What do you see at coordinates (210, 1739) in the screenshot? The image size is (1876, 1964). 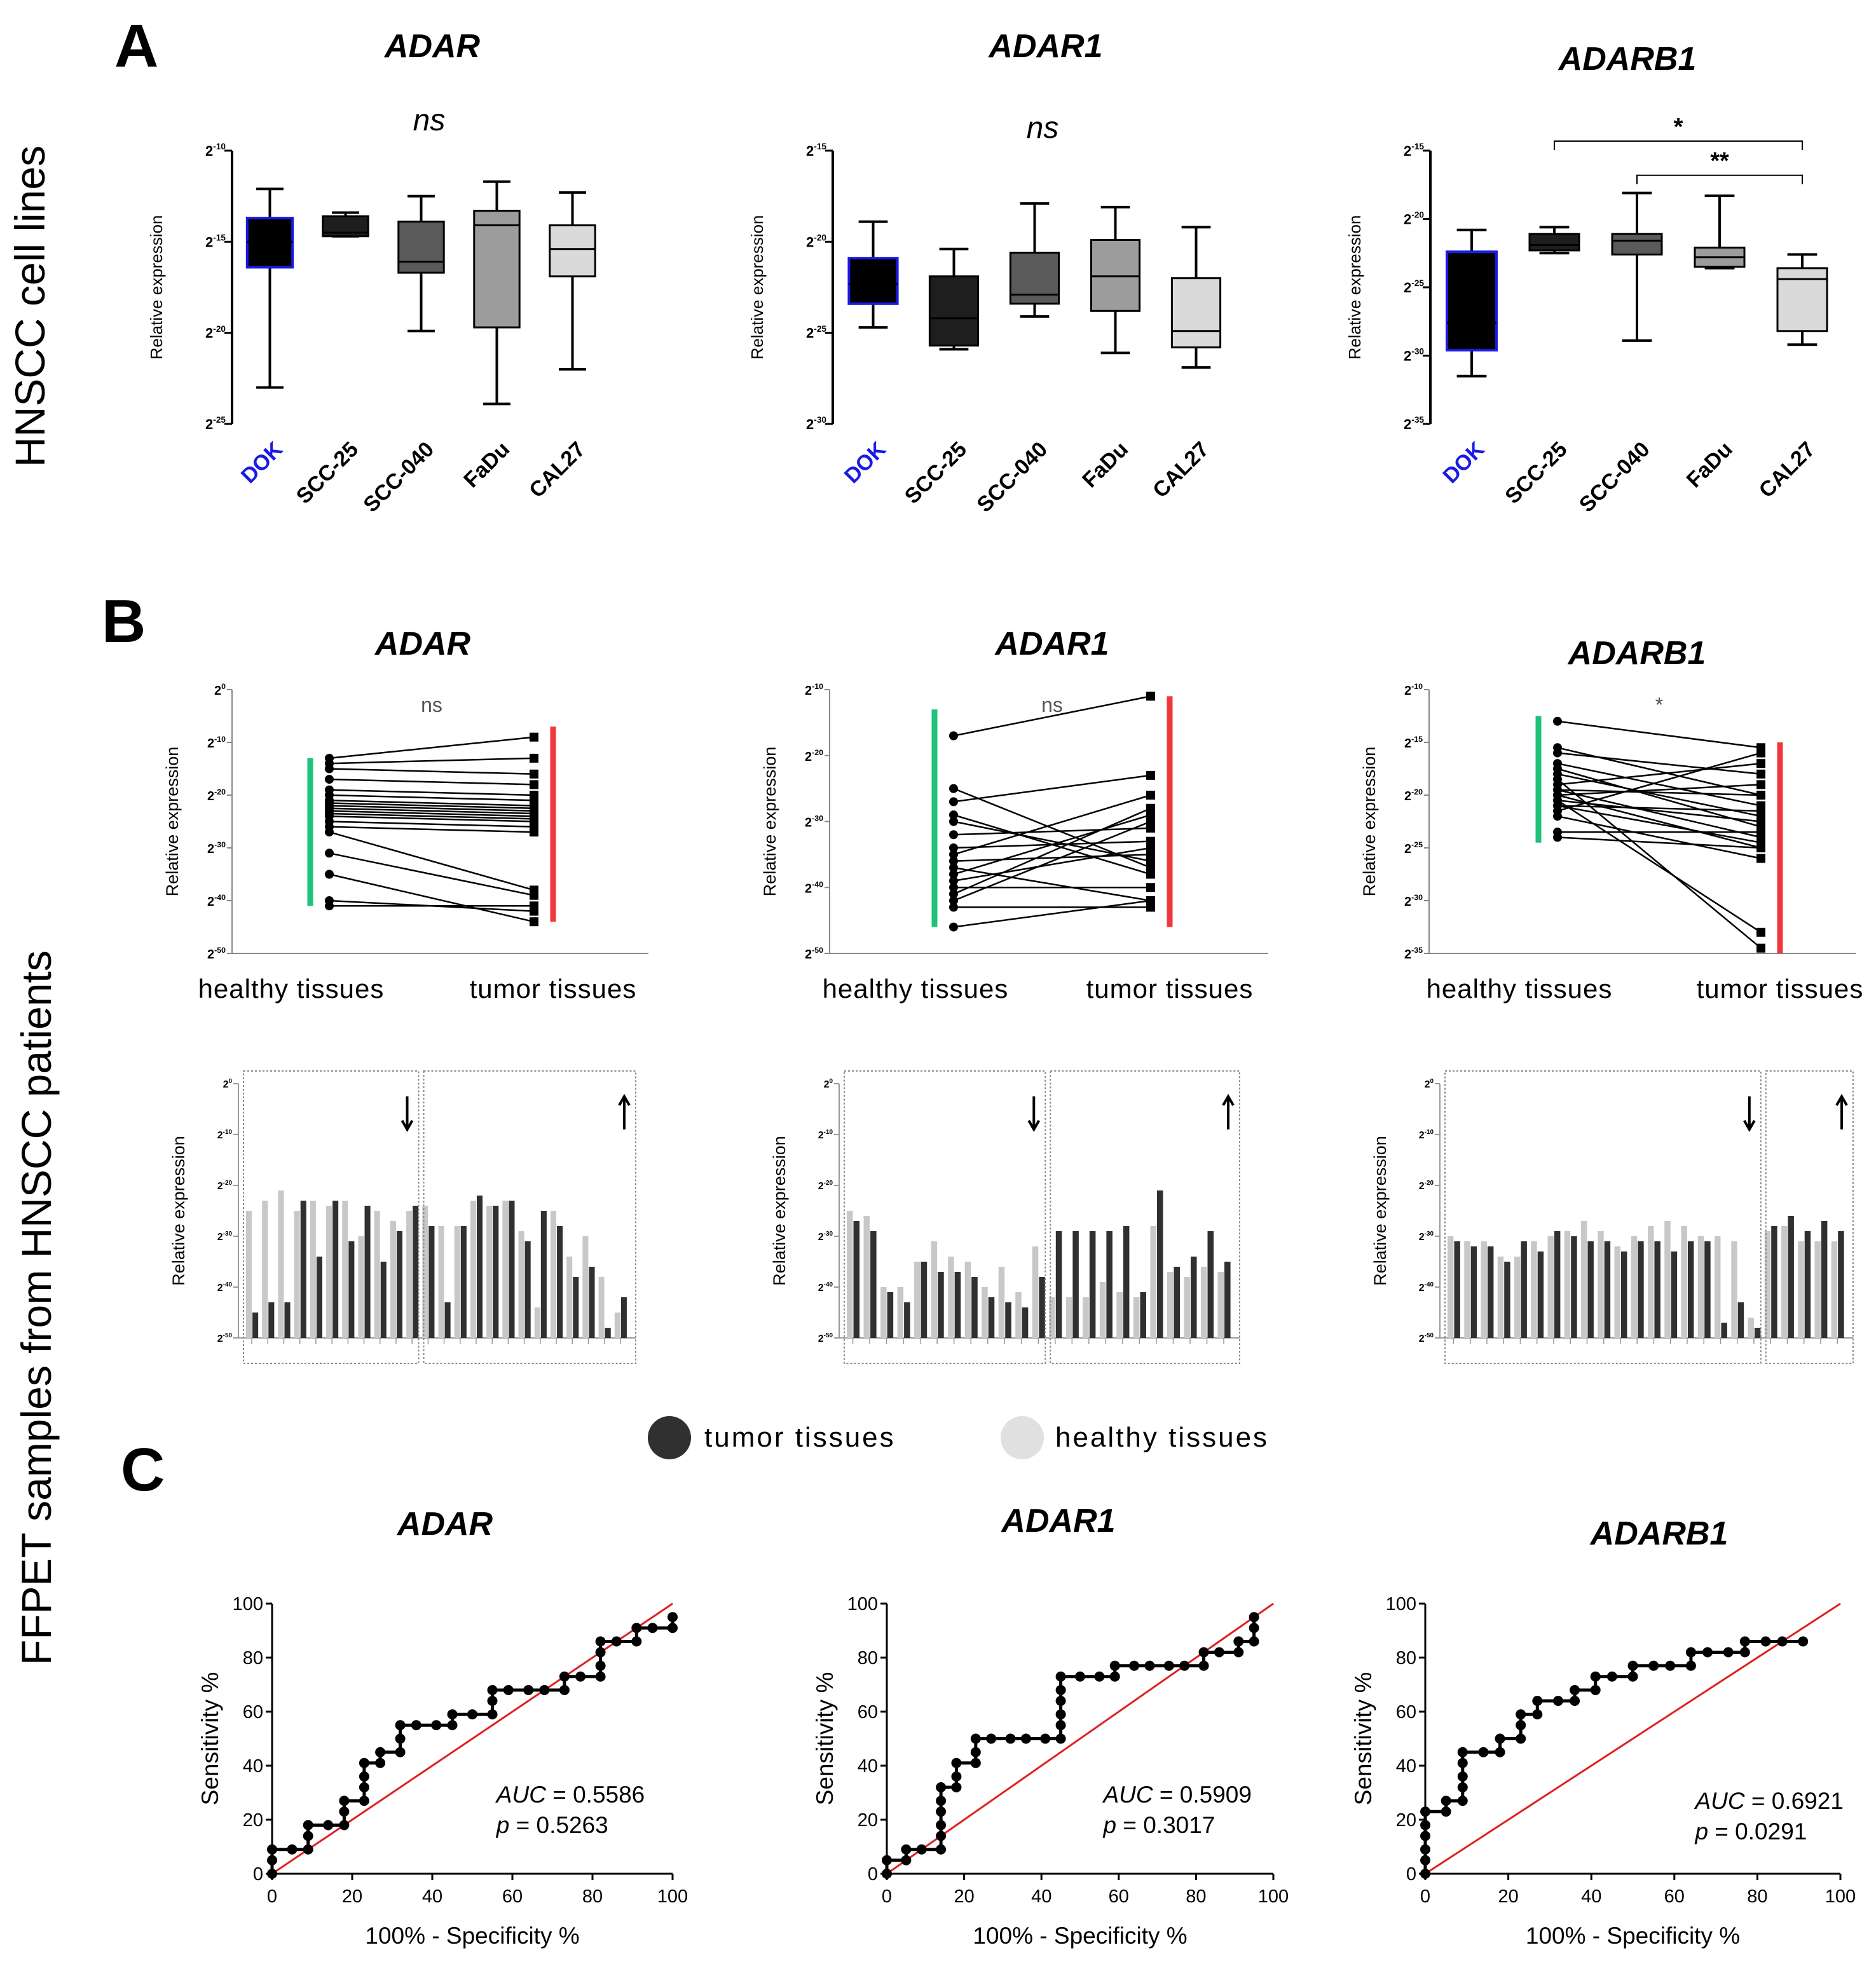 I see `c-y-axis-label: Sensitivity %` at bounding box center [210, 1739].